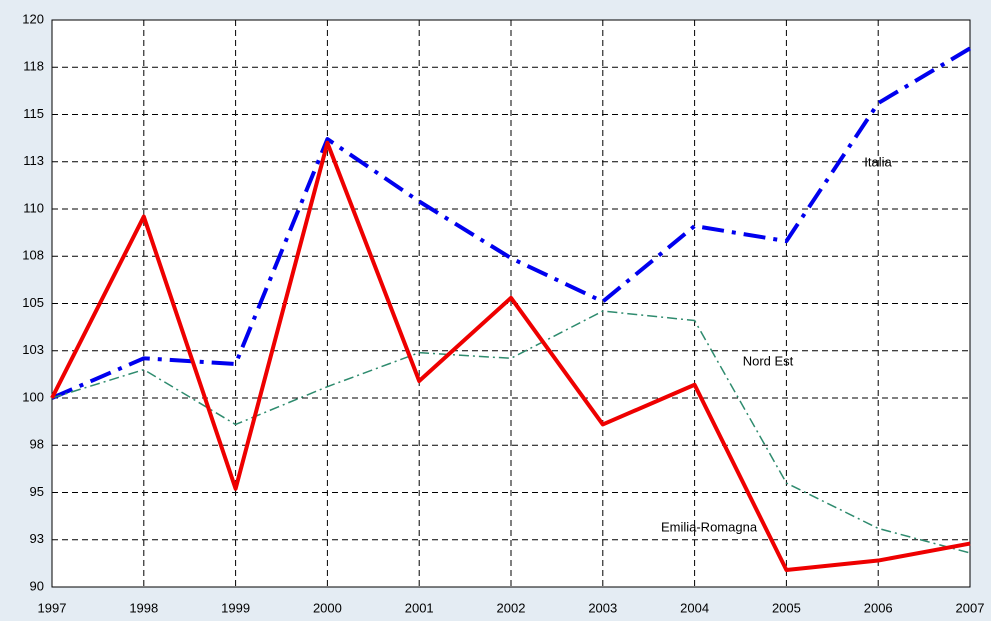 The width and height of the screenshot is (991, 621). Describe the element at coordinates (33, 207) in the screenshot. I see `y-tick-label: 110` at that location.